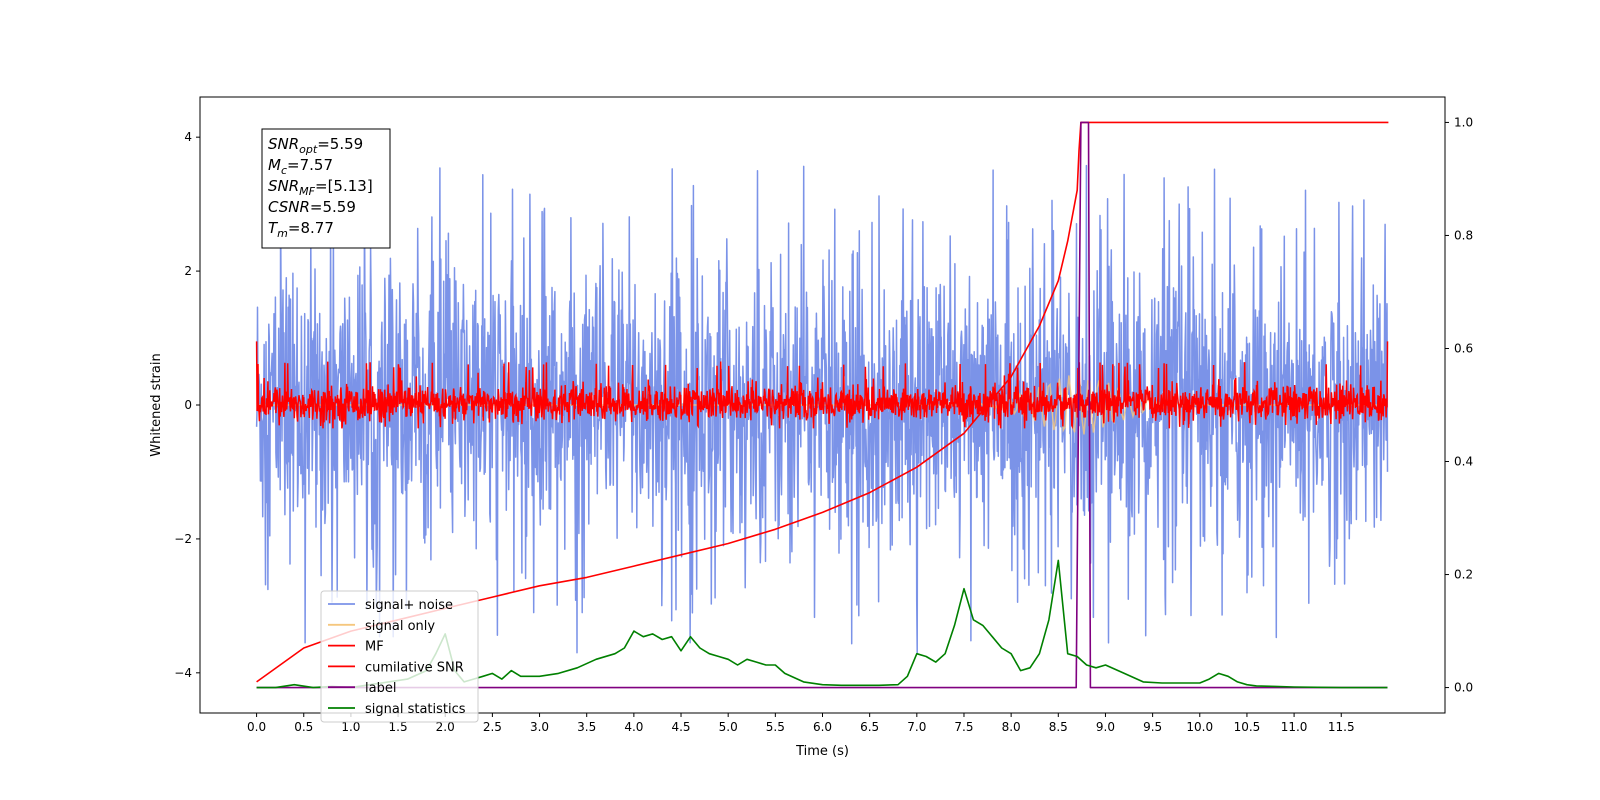 The image size is (1600, 800). Describe the element at coordinates (1341, 727) in the screenshot. I see `x-tick-label: 11.5` at that location.